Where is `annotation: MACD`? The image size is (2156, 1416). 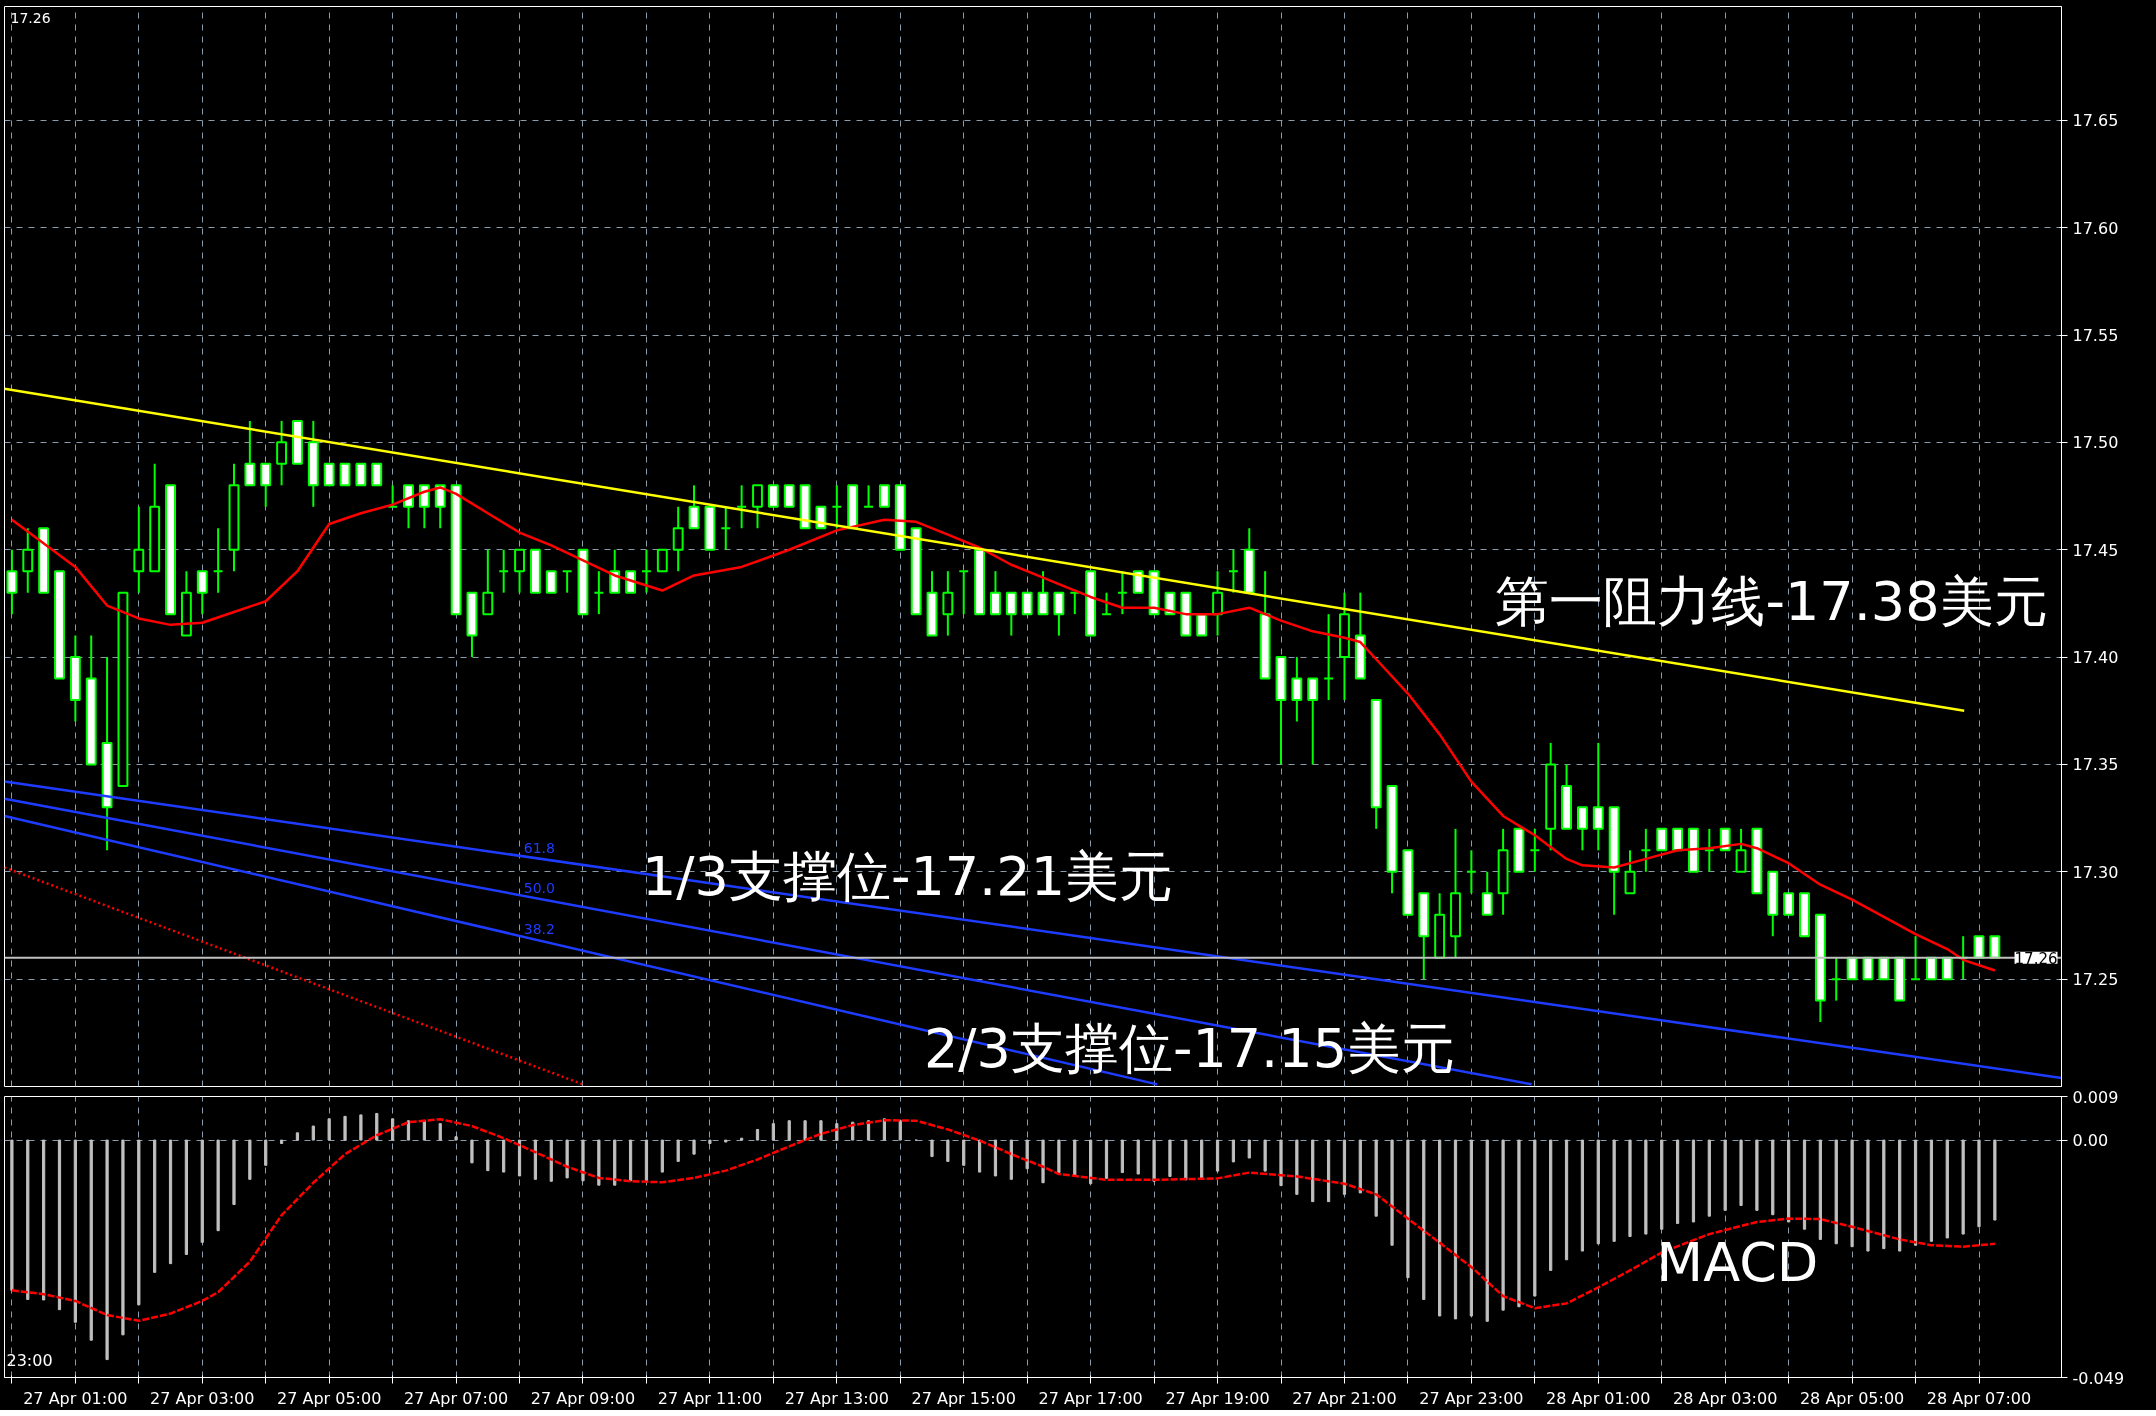
annotation: MACD is located at coordinates (1737, 1262).